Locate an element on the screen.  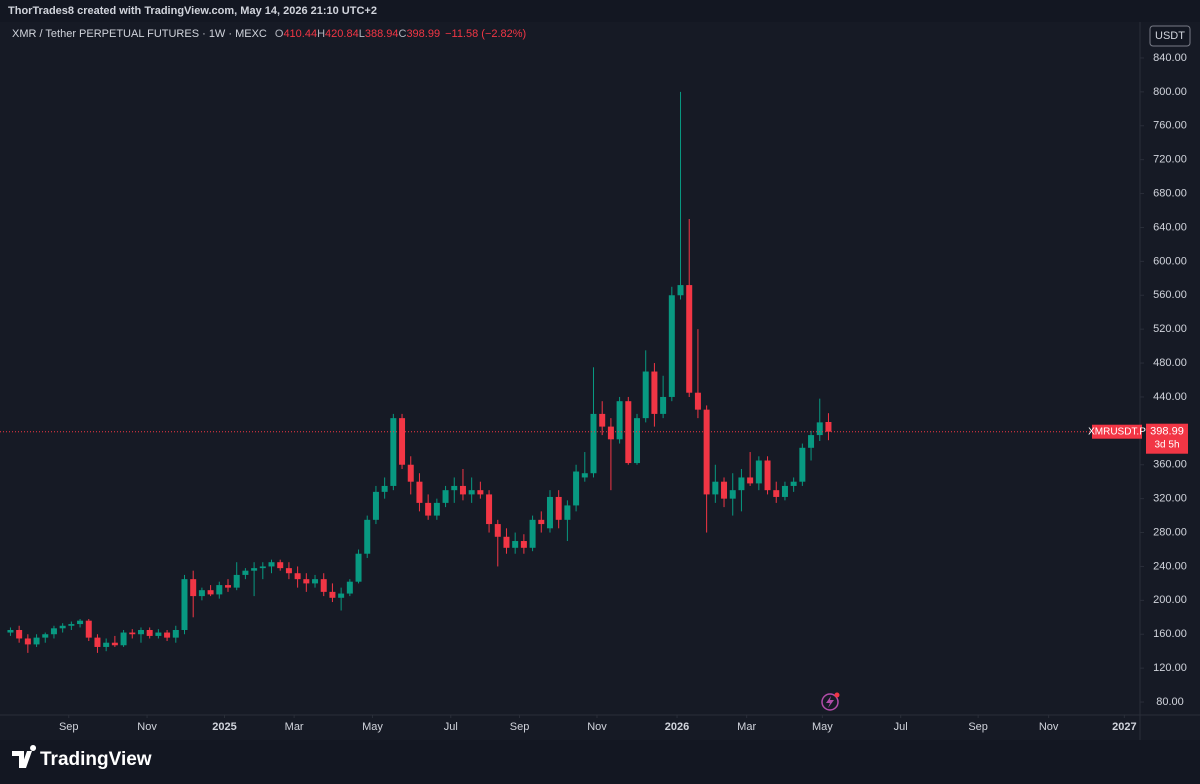
currency-button is located at coordinates (1170, 36).